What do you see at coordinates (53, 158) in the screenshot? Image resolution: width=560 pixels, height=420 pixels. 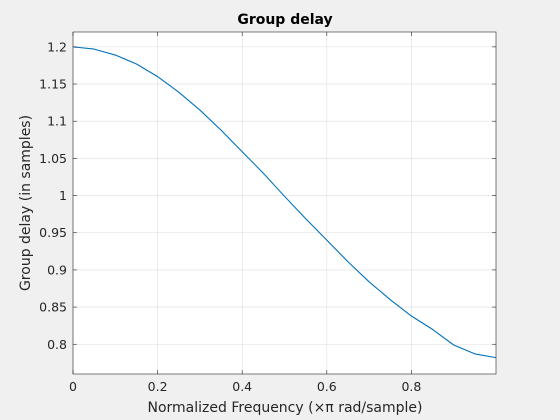 I see `y-tick-label: 1.05` at bounding box center [53, 158].